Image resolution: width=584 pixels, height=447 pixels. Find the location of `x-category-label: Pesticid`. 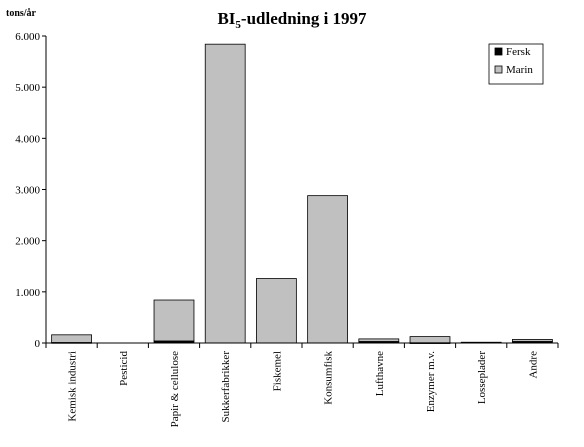

x-category-label: Pesticid is located at coordinates (124, 368).